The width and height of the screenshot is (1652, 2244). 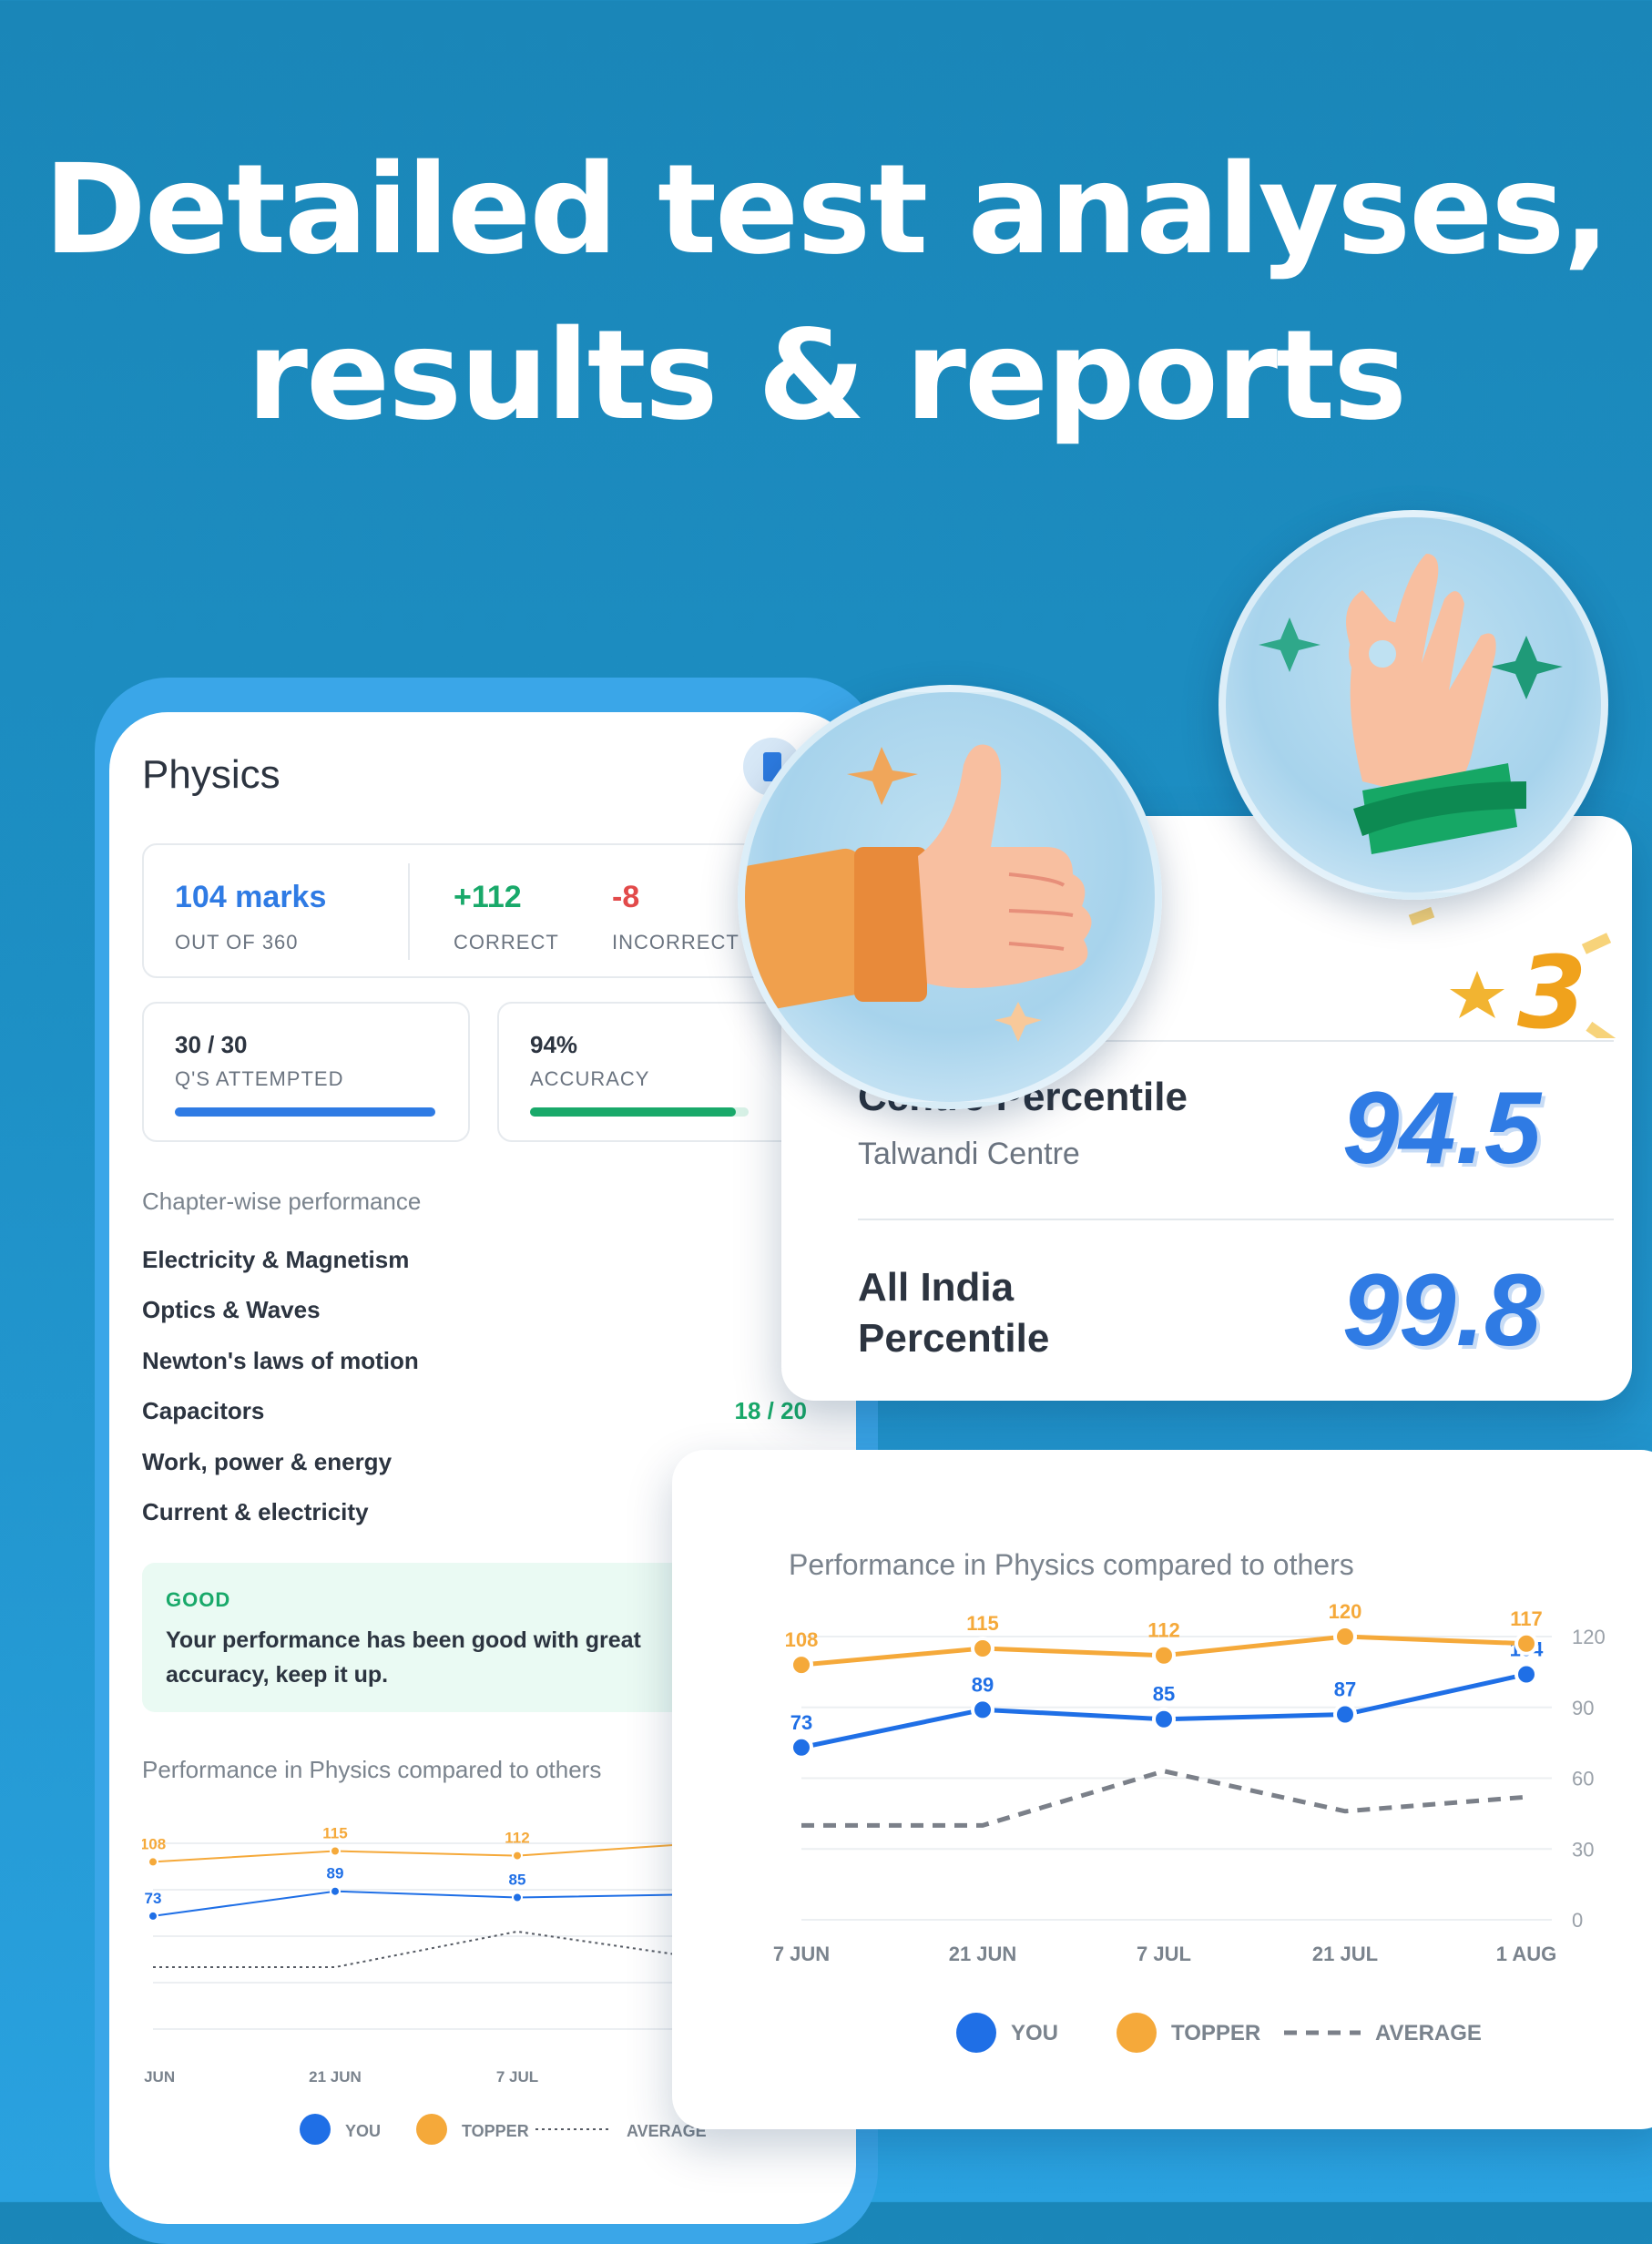 I want to click on x-tick-label: 21 JUN, so click(x=335, y=2077).